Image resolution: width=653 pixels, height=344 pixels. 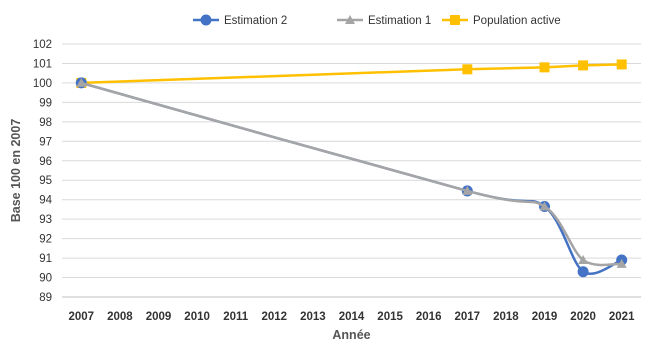 What do you see at coordinates (399, 21) in the screenshot?
I see `legend-label: Estimation 1` at bounding box center [399, 21].